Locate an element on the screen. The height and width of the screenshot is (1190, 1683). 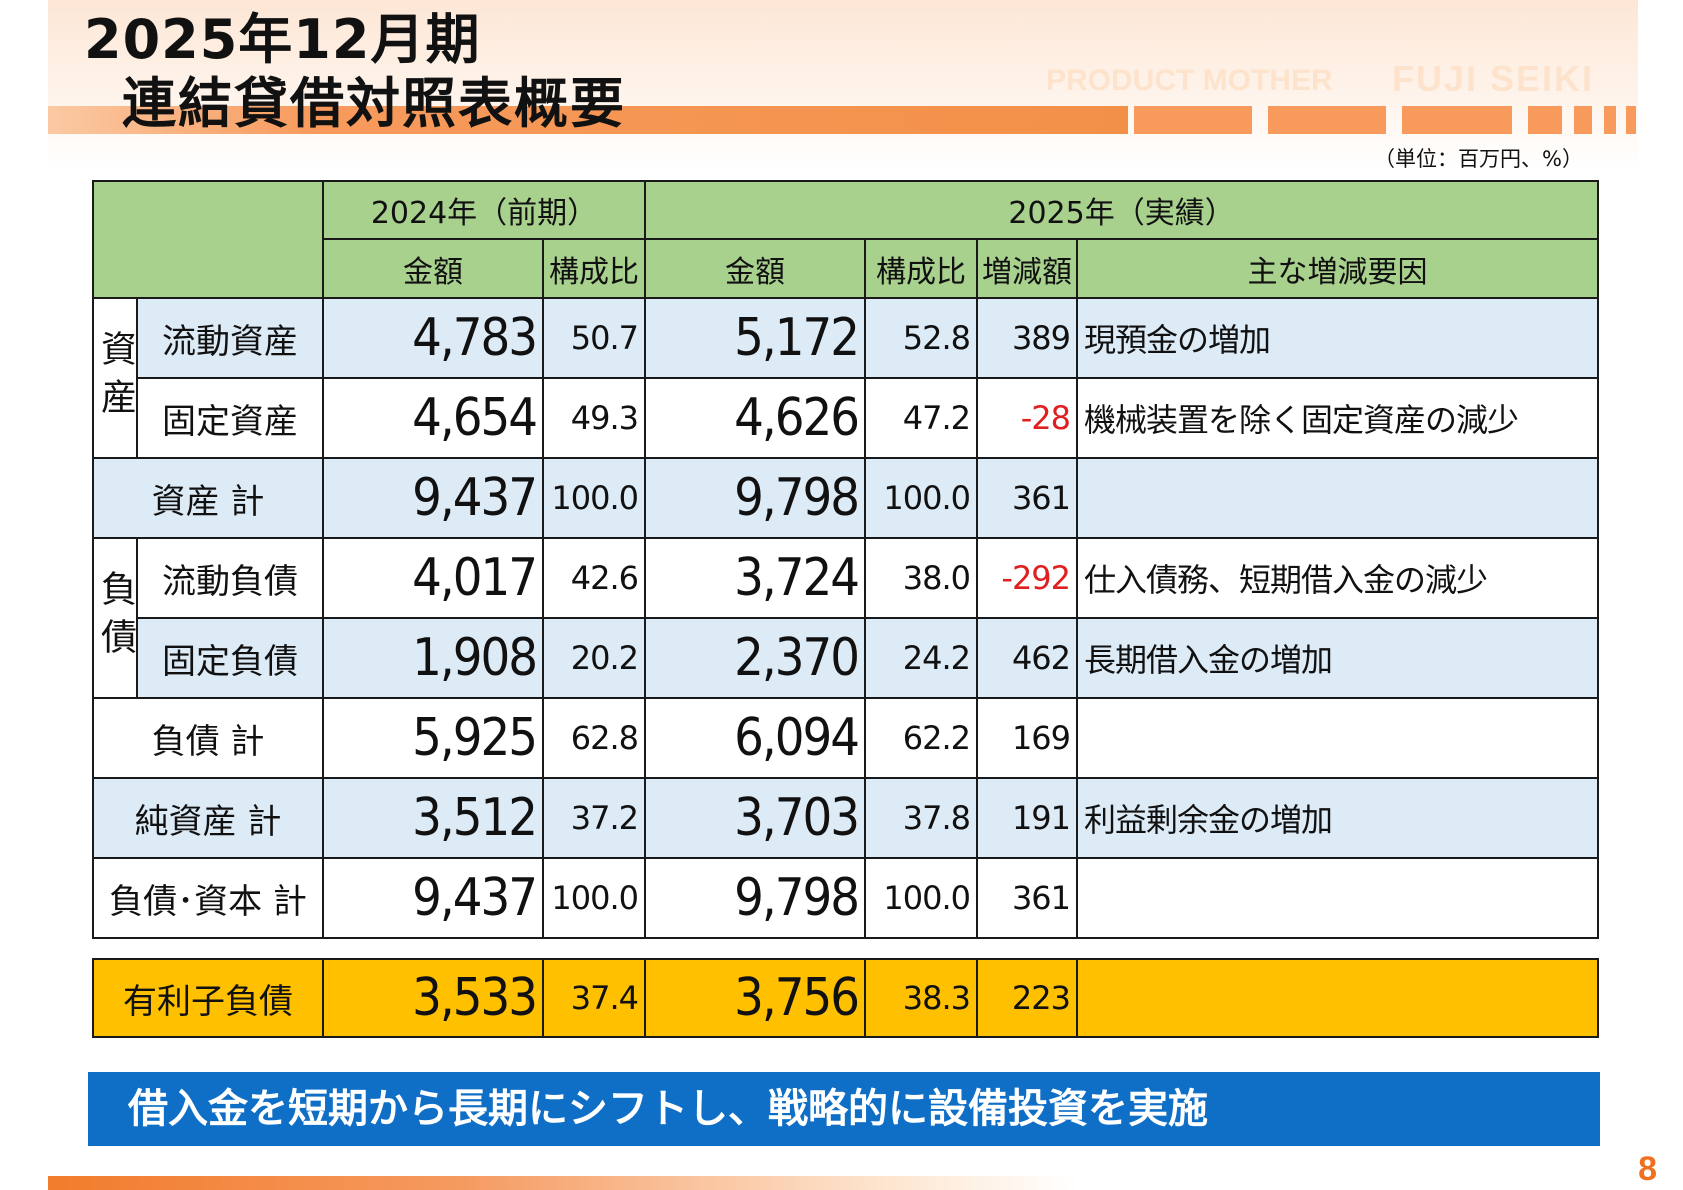
unit-note: （単位：百万円、%） is located at coordinates (1478, 159).